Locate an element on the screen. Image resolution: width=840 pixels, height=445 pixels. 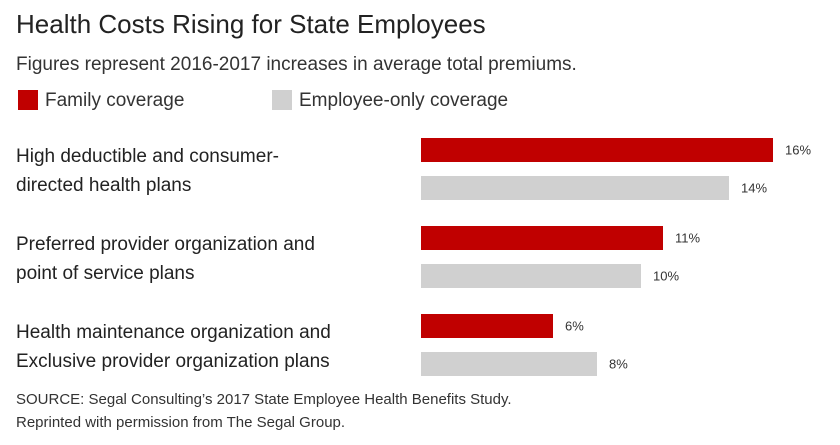
value-label: 16% is located at coordinates (798, 149).